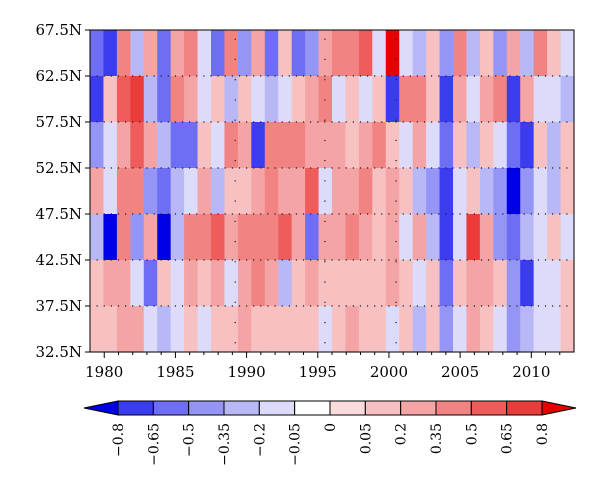 This screenshot has width=600, height=490. What do you see at coordinates (58, 30) in the screenshot?
I see `y-tick-label: 67.5N` at bounding box center [58, 30].